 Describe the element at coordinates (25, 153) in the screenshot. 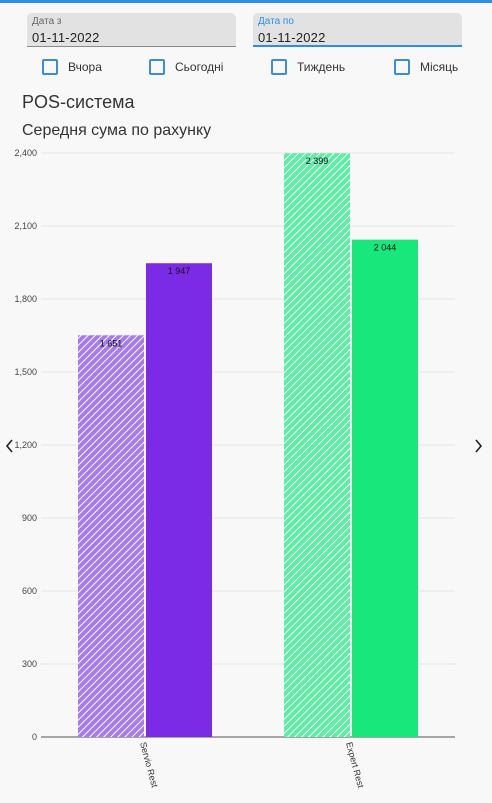

I see `y-tick-label: 2,400` at that location.